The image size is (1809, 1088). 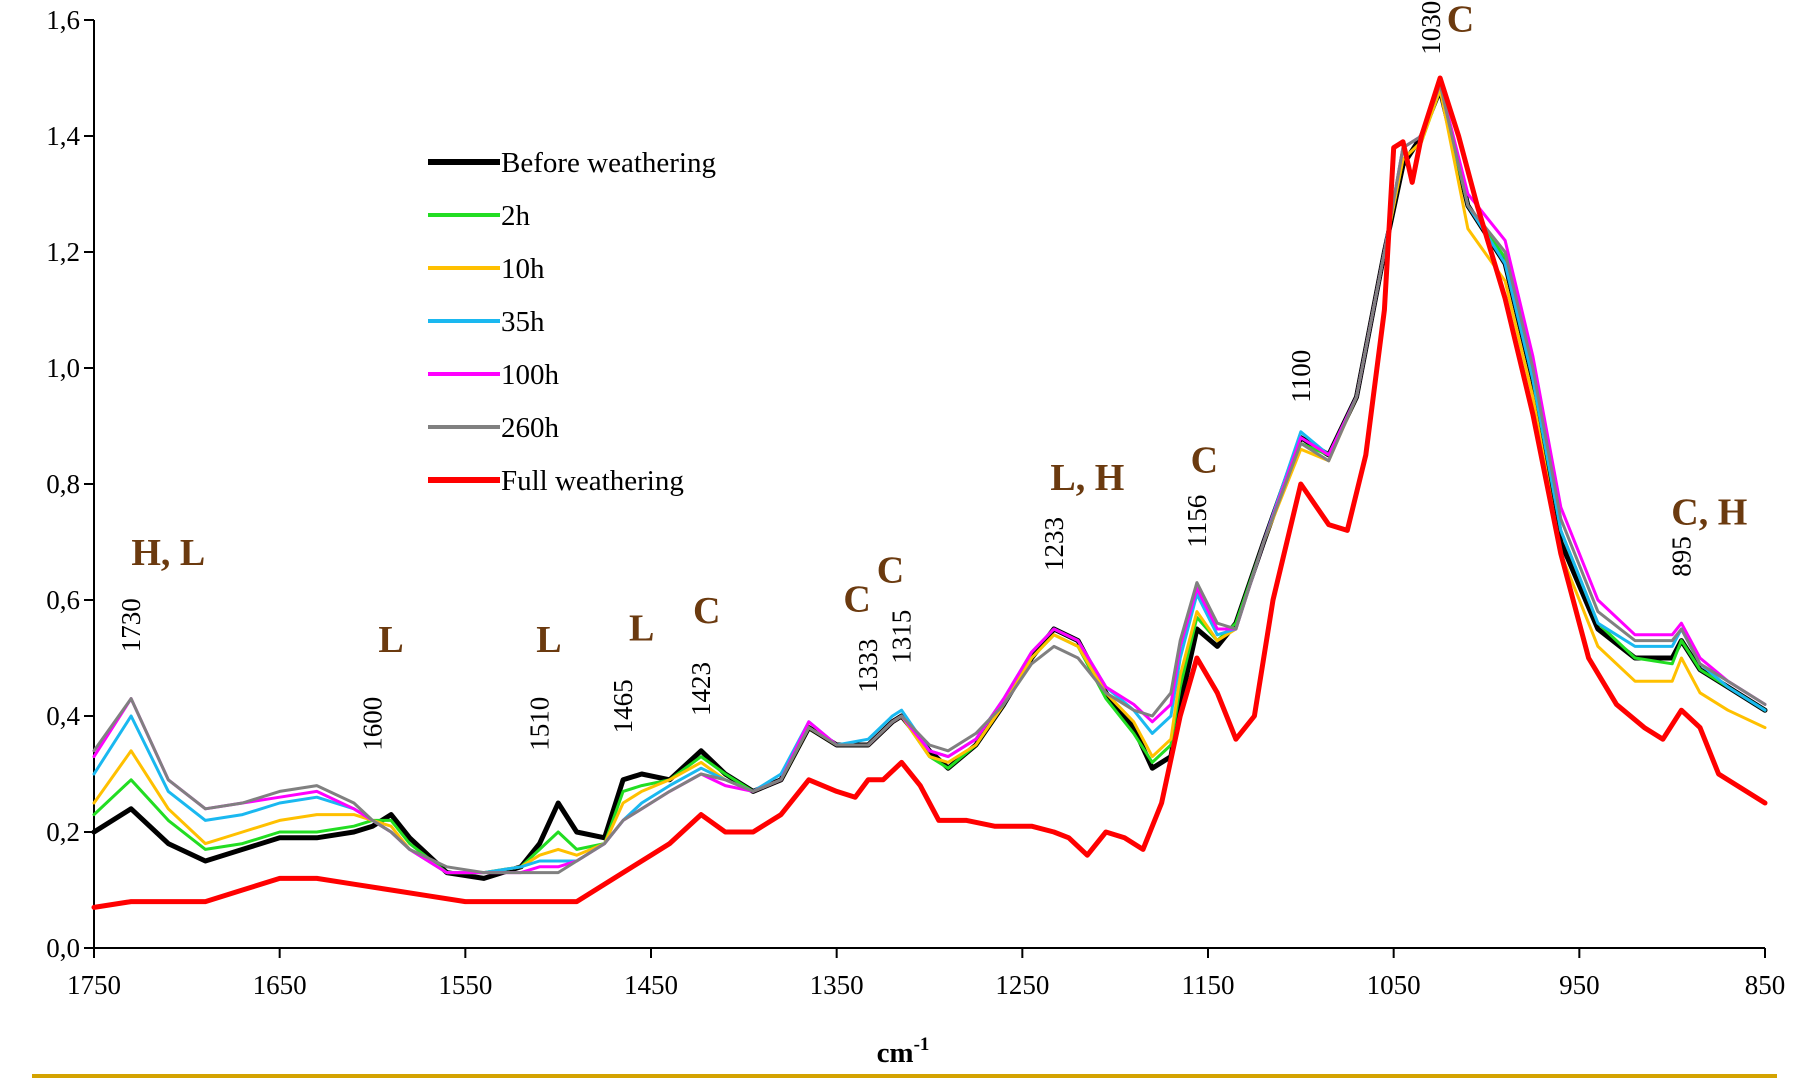 What do you see at coordinates (904, 1076) in the screenshot?
I see `bottom-rule` at bounding box center [904, 1076].